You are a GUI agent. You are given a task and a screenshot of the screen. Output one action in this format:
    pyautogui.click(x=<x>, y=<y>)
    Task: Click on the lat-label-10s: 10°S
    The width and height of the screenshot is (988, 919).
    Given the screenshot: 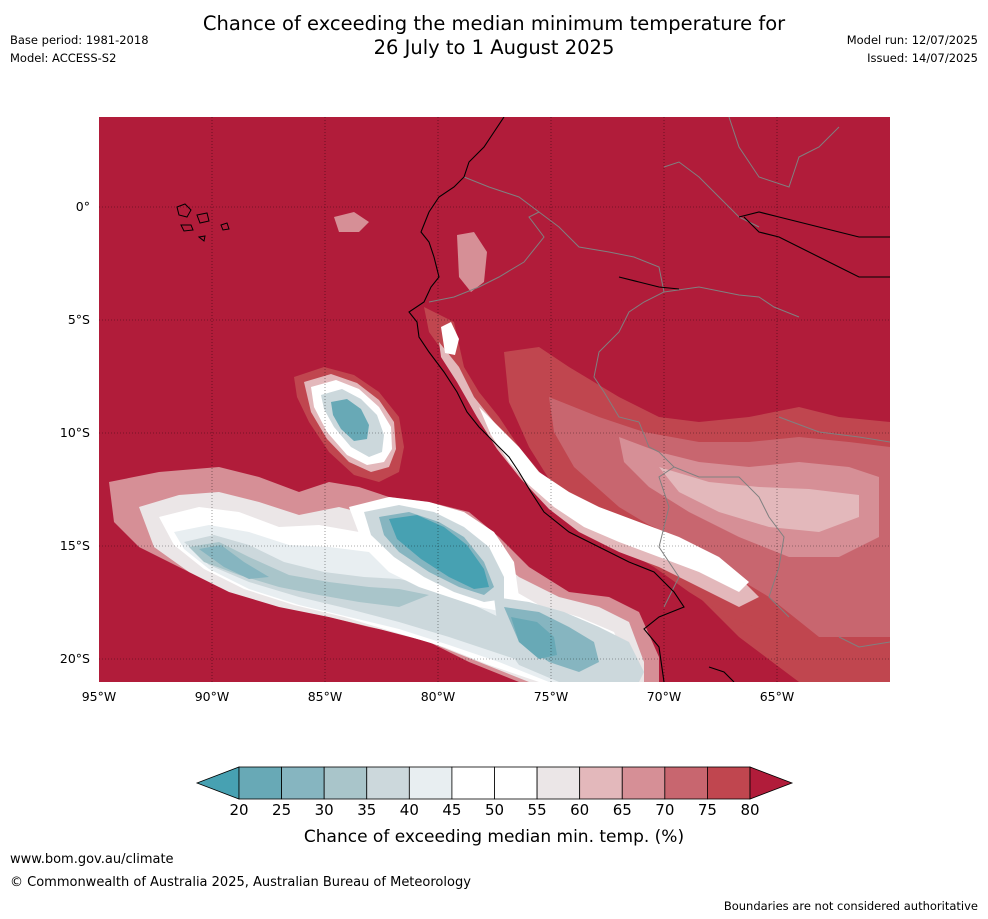 What is the action you would take?
    pyautogui.click(x=74, y=432)
    